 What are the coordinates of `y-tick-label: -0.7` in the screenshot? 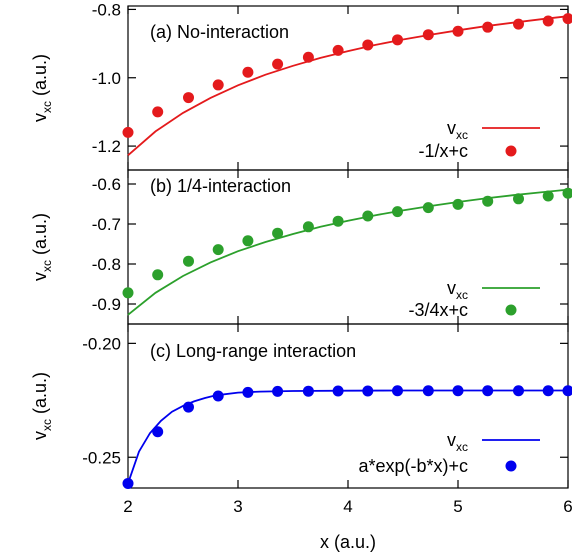 It's located at (106, 224).